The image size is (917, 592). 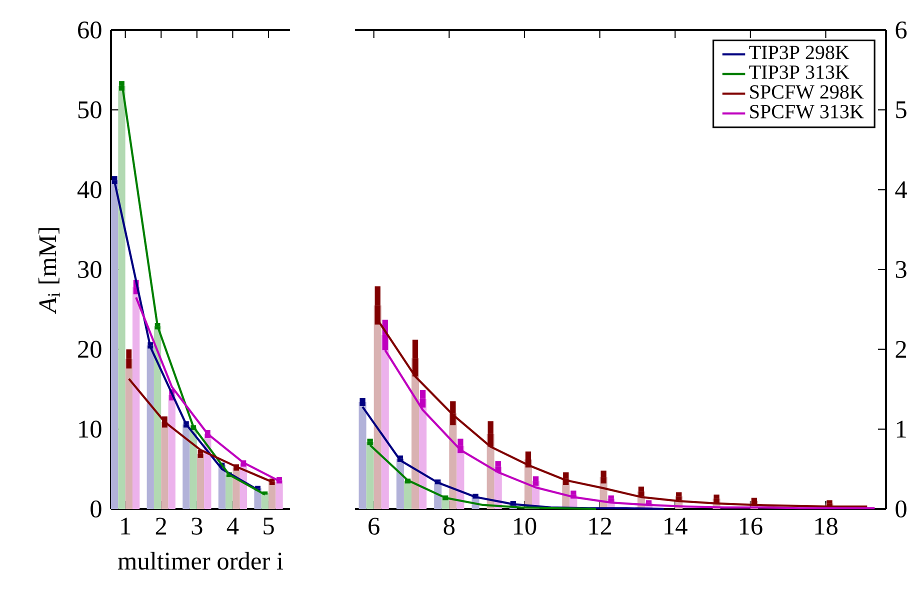 I want to click on y-tick-label: 6, so click(x=901, y=30).